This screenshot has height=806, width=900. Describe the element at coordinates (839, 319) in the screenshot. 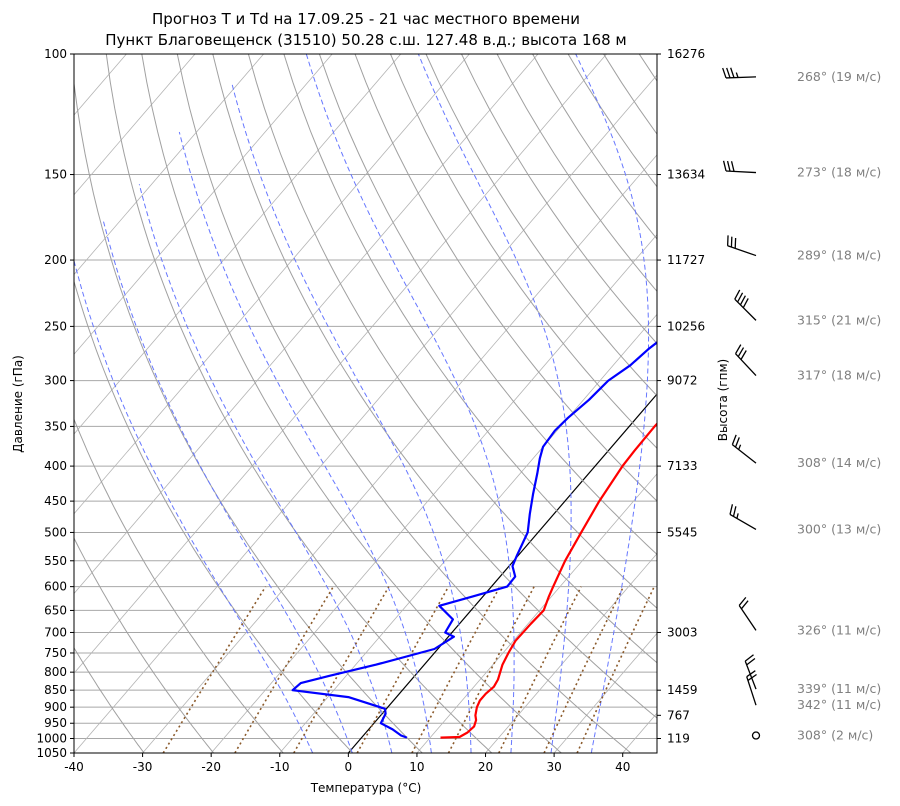

I see `wind-label: 315° (21 м/с)` at that location.